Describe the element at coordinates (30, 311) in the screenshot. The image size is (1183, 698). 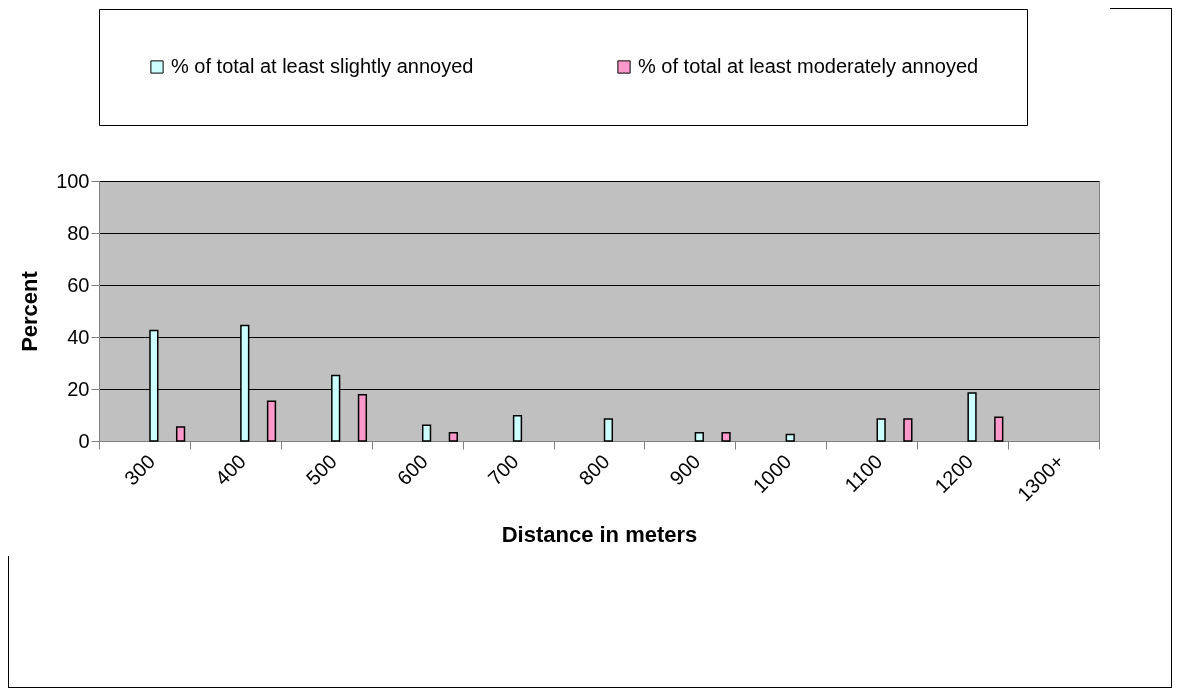
I see `y-axis-title: Percent` at that location.